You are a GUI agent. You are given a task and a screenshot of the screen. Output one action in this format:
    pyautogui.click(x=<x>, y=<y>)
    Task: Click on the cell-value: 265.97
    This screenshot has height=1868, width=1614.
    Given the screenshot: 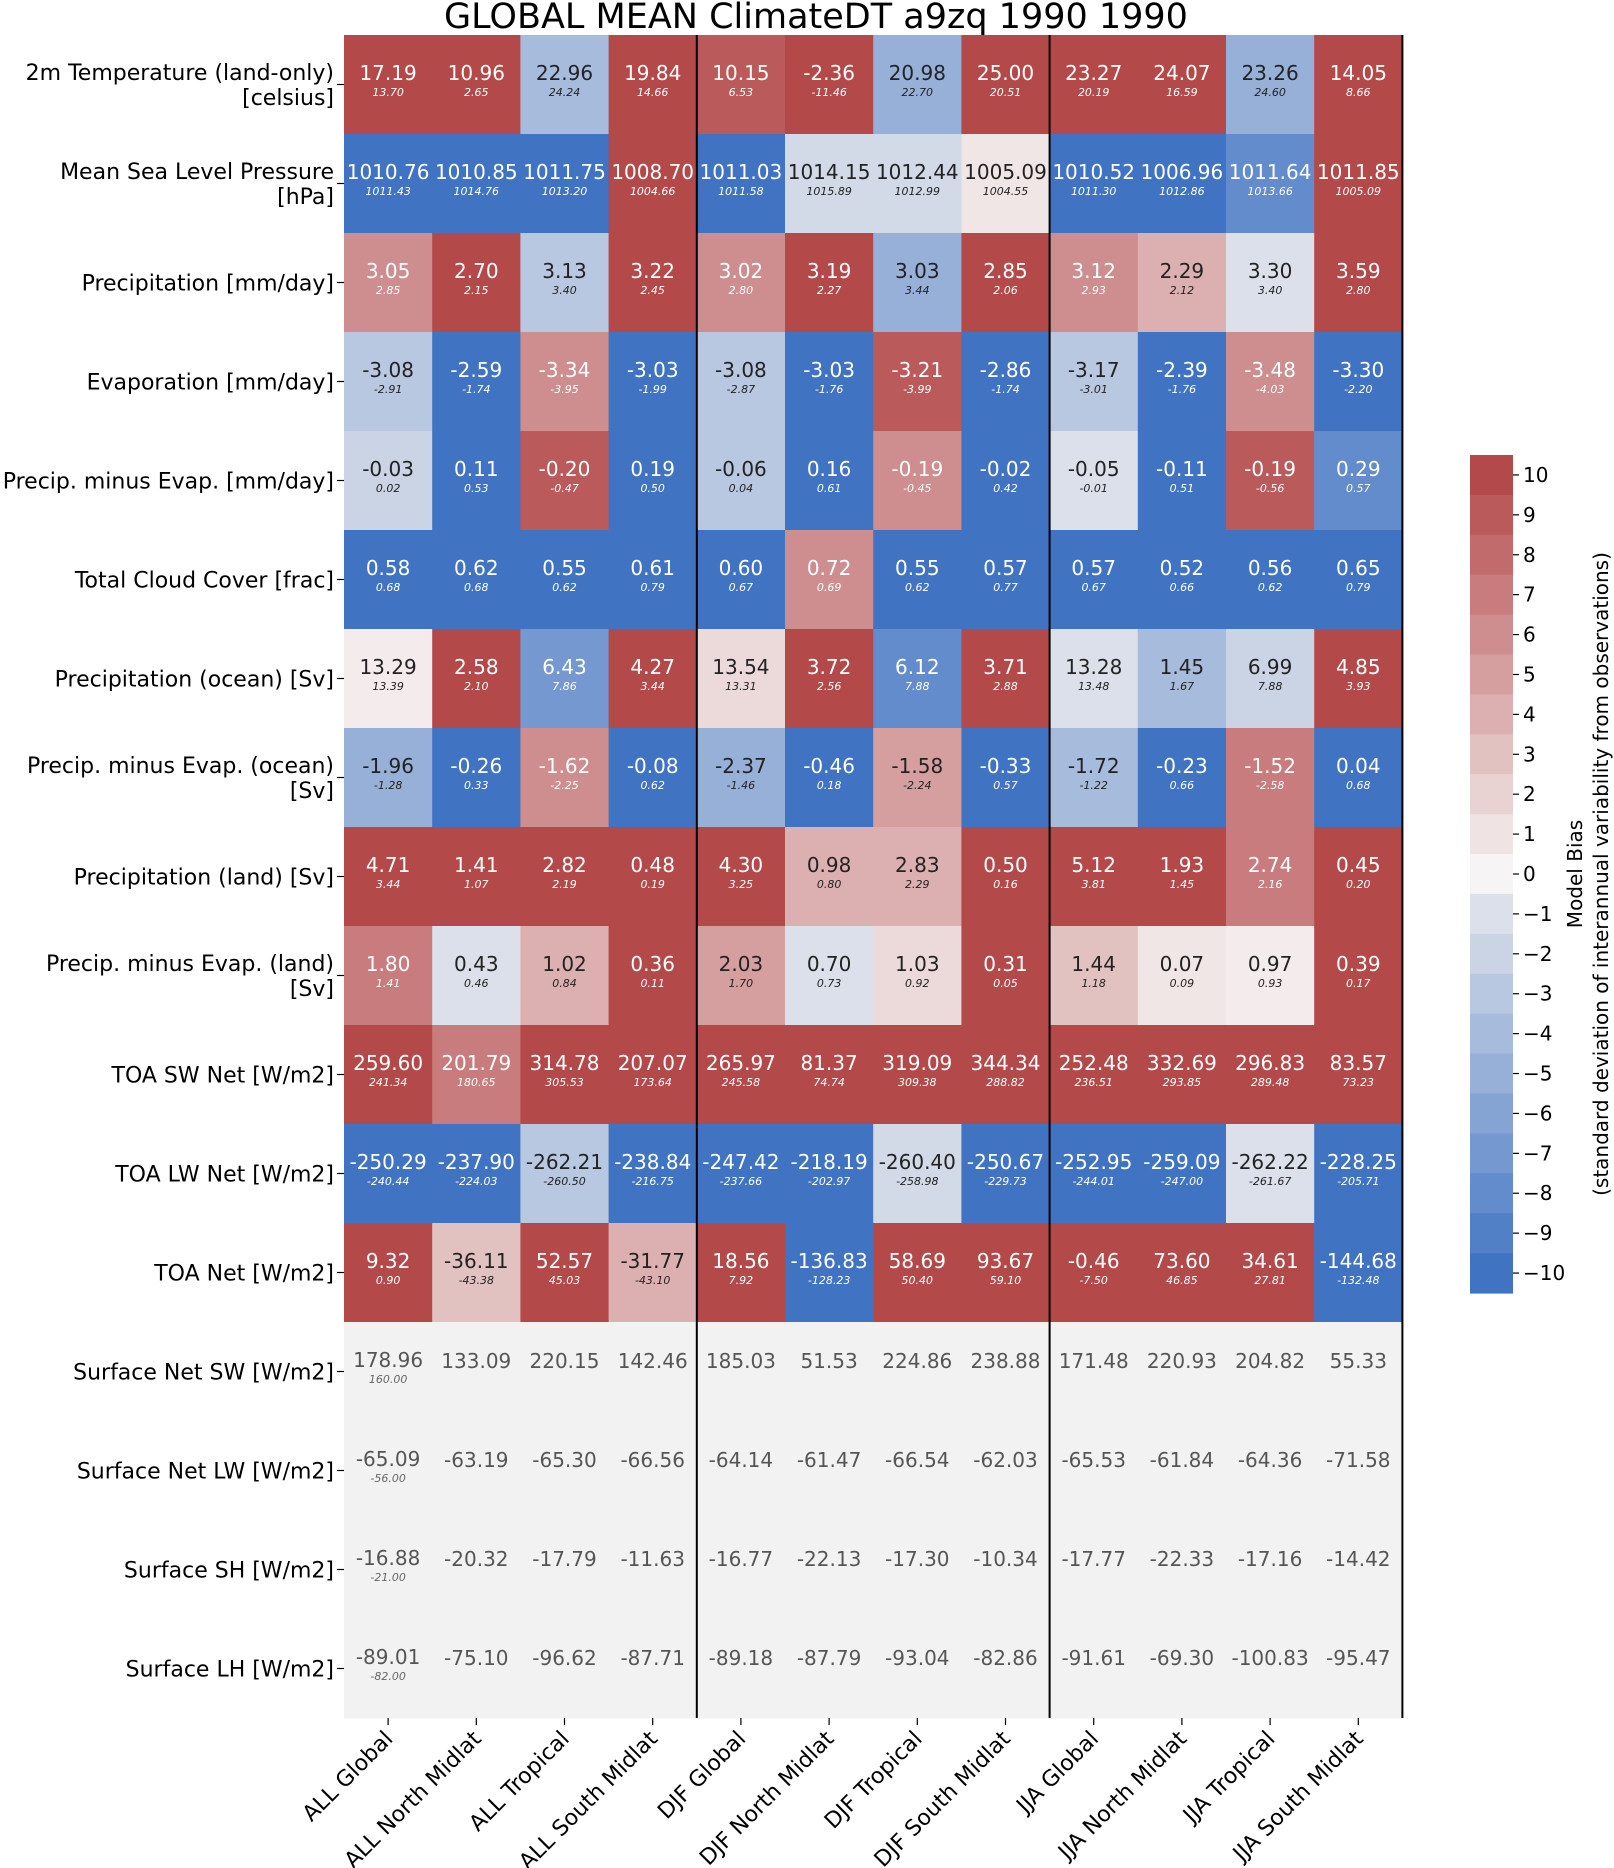 What is the action you would take?
    pyautogui.click(x=741, y=1063)
    